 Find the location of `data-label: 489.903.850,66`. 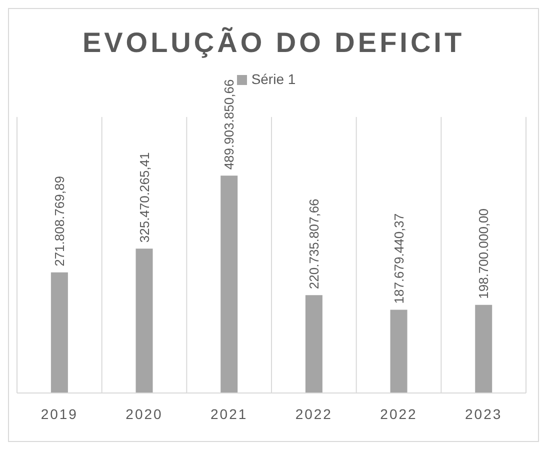

data-label: 489.903.850,66 is located at coordinates (229, 124).